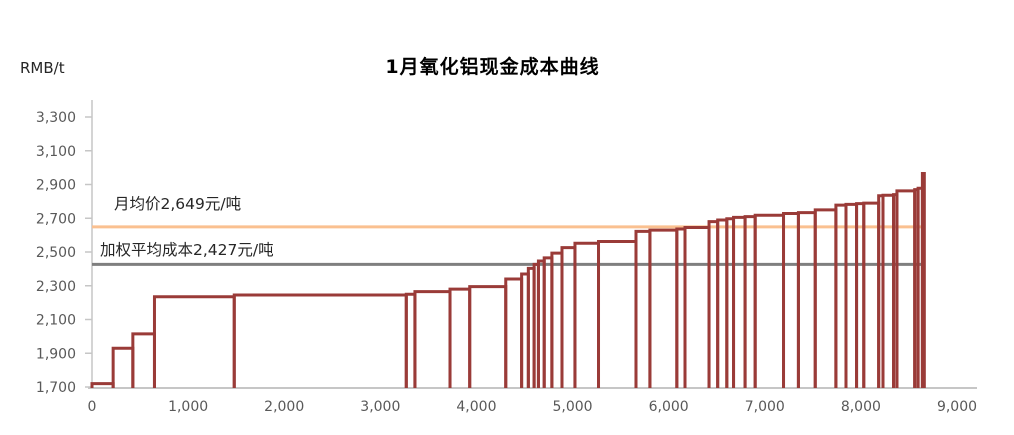 This screenshot has height=435, width=1014. I want to click on y-axis-tick-label: 1,900, so click(56, 354).